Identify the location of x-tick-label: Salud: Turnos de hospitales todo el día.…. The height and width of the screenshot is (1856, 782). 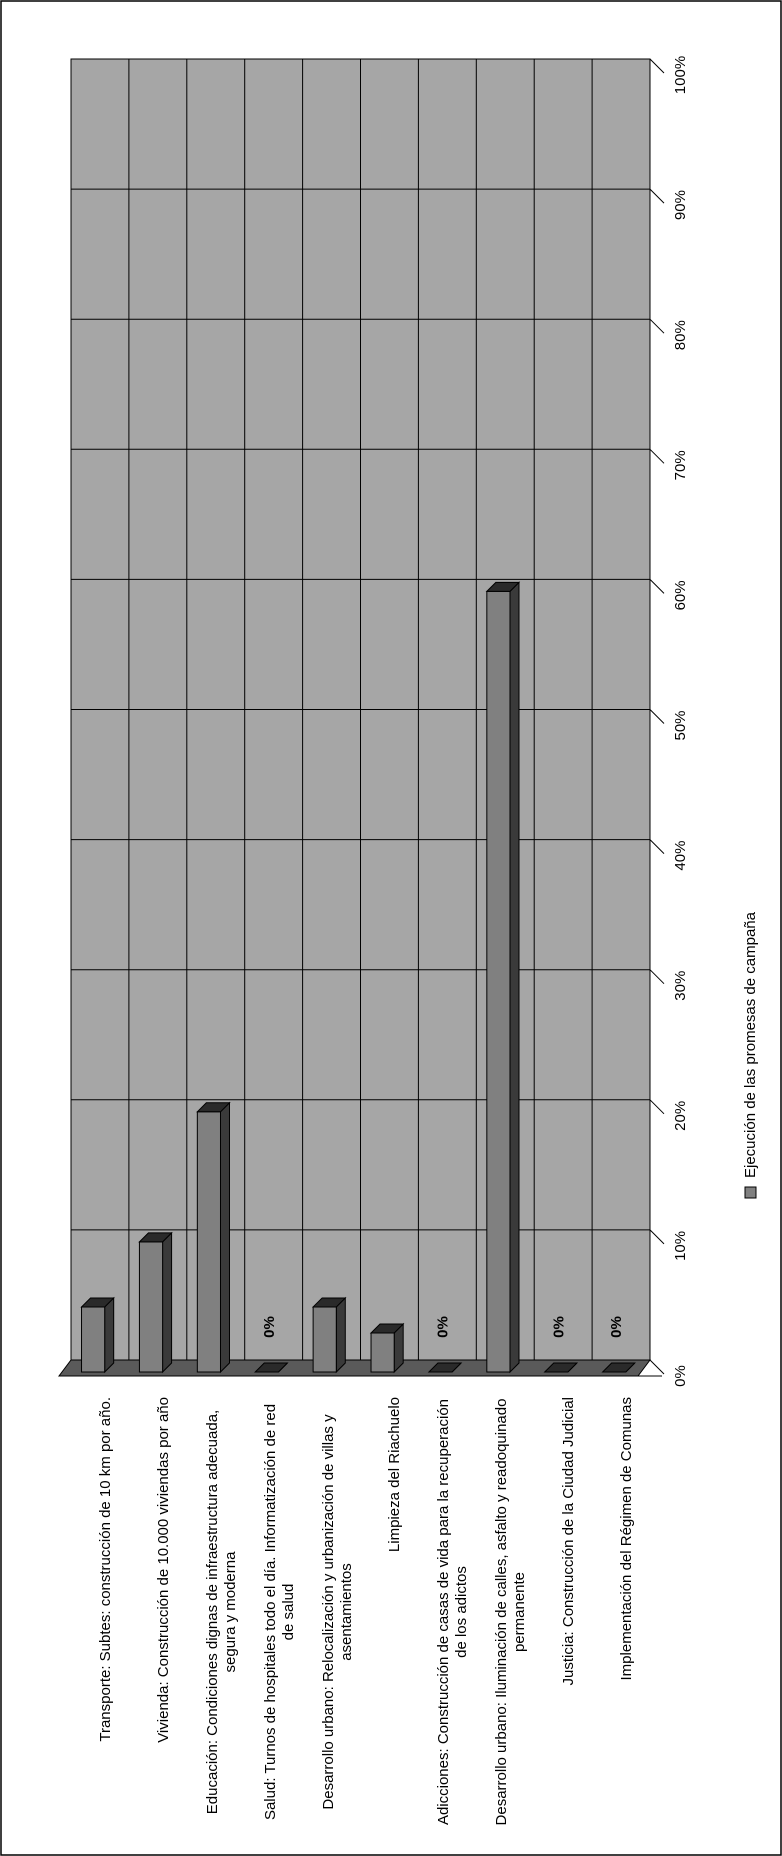
(279, 1612).